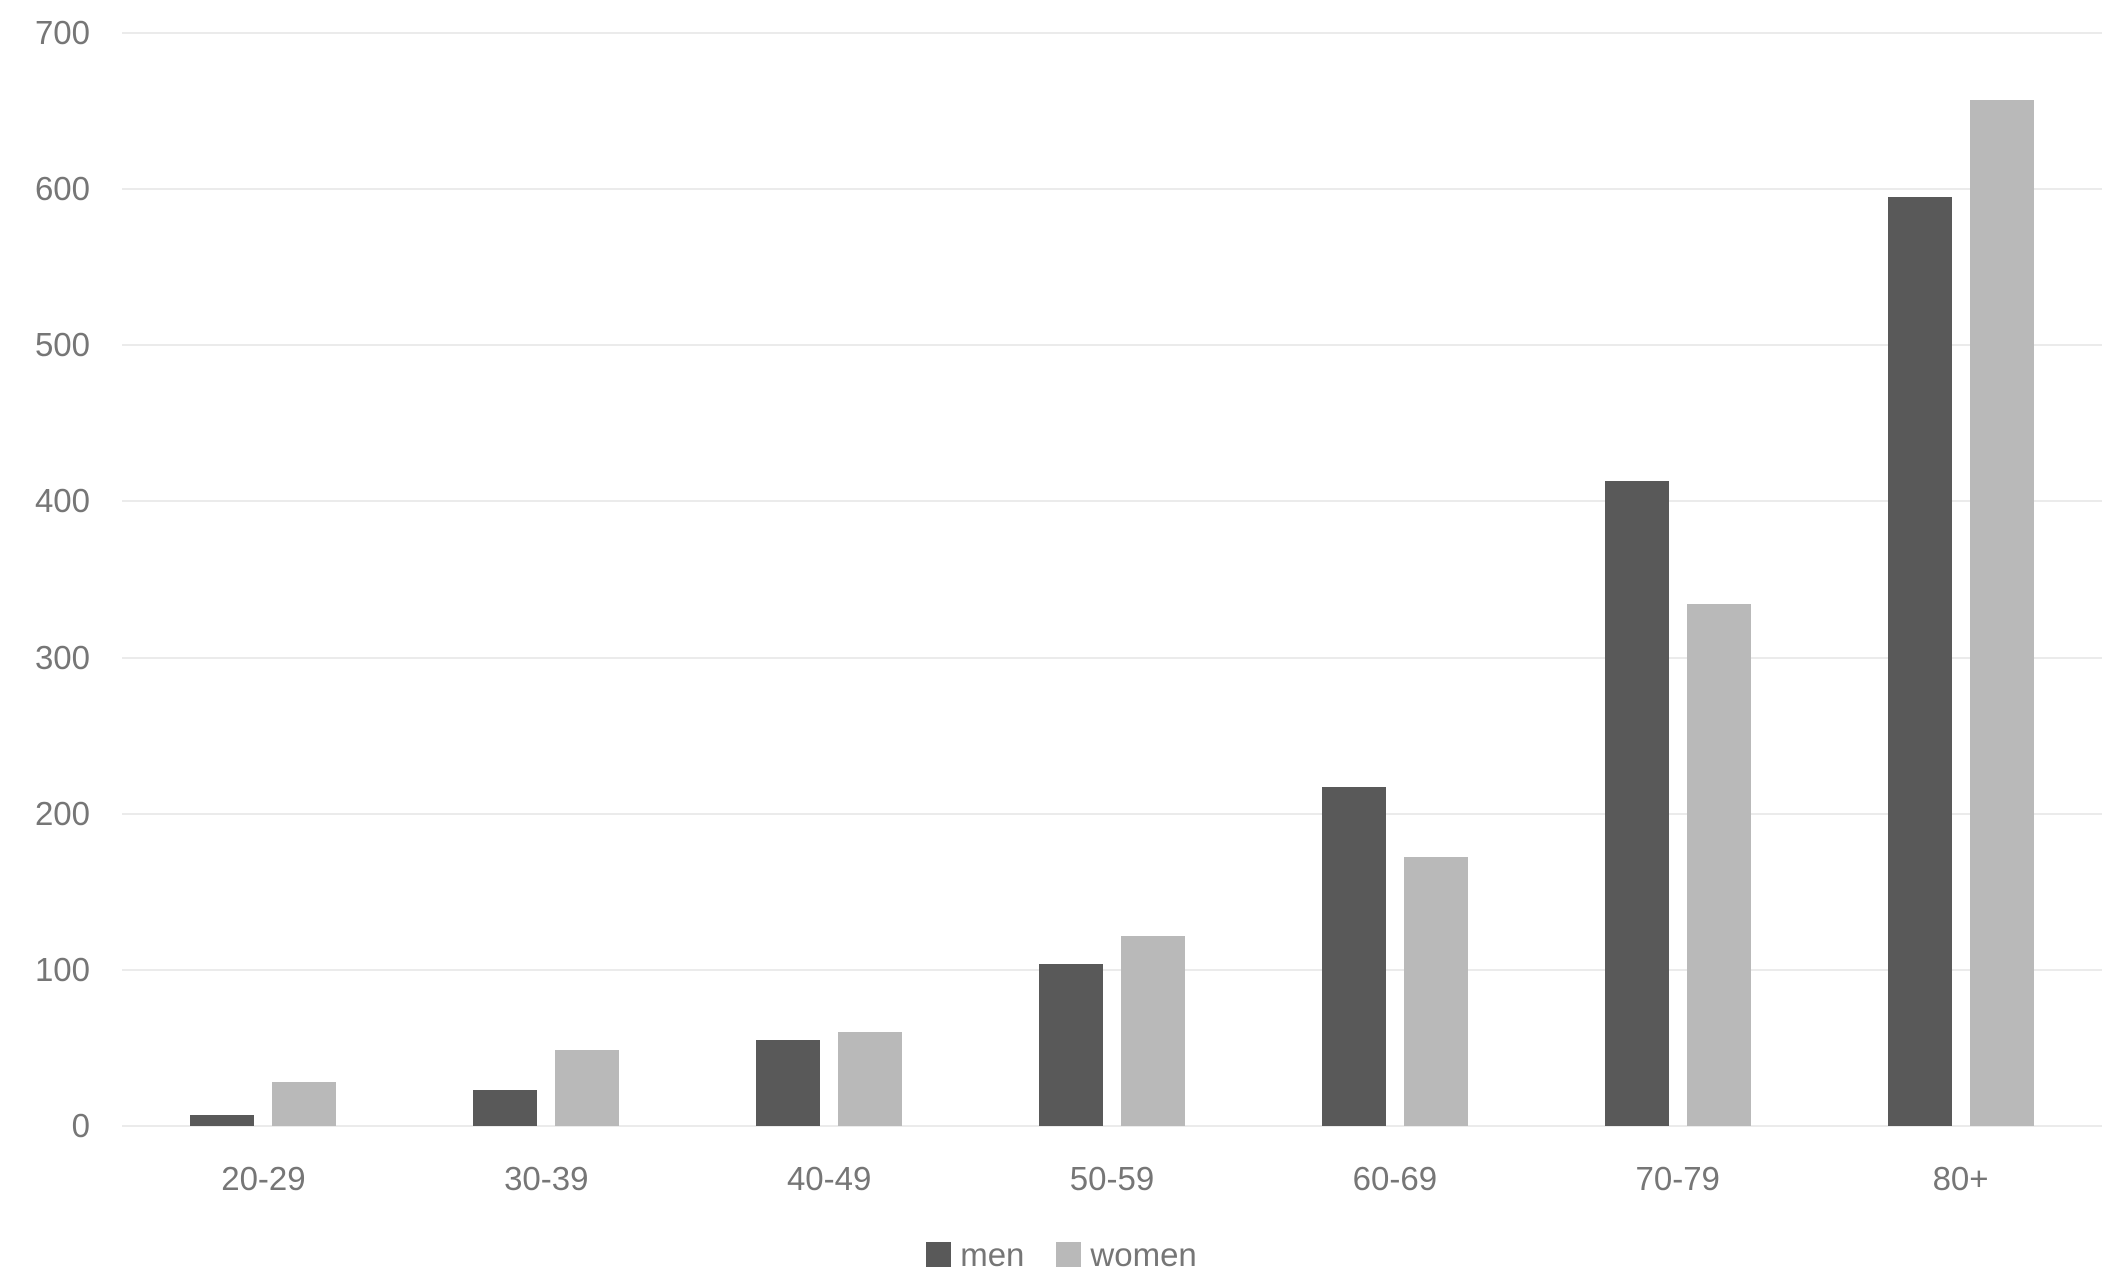 This screenshot has height=1284, width=2123. What do you see at coordinates (1143, 1254) in the screenshot?
I see `legend-label-women: women` at bounding box center [1143, 1254].